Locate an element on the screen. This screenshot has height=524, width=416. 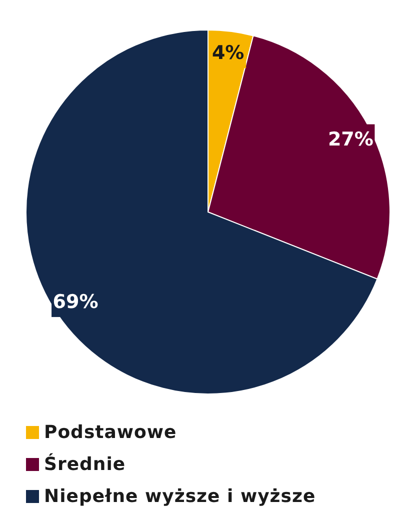
legend-label: Średnie is located at coordinates (85, 464).